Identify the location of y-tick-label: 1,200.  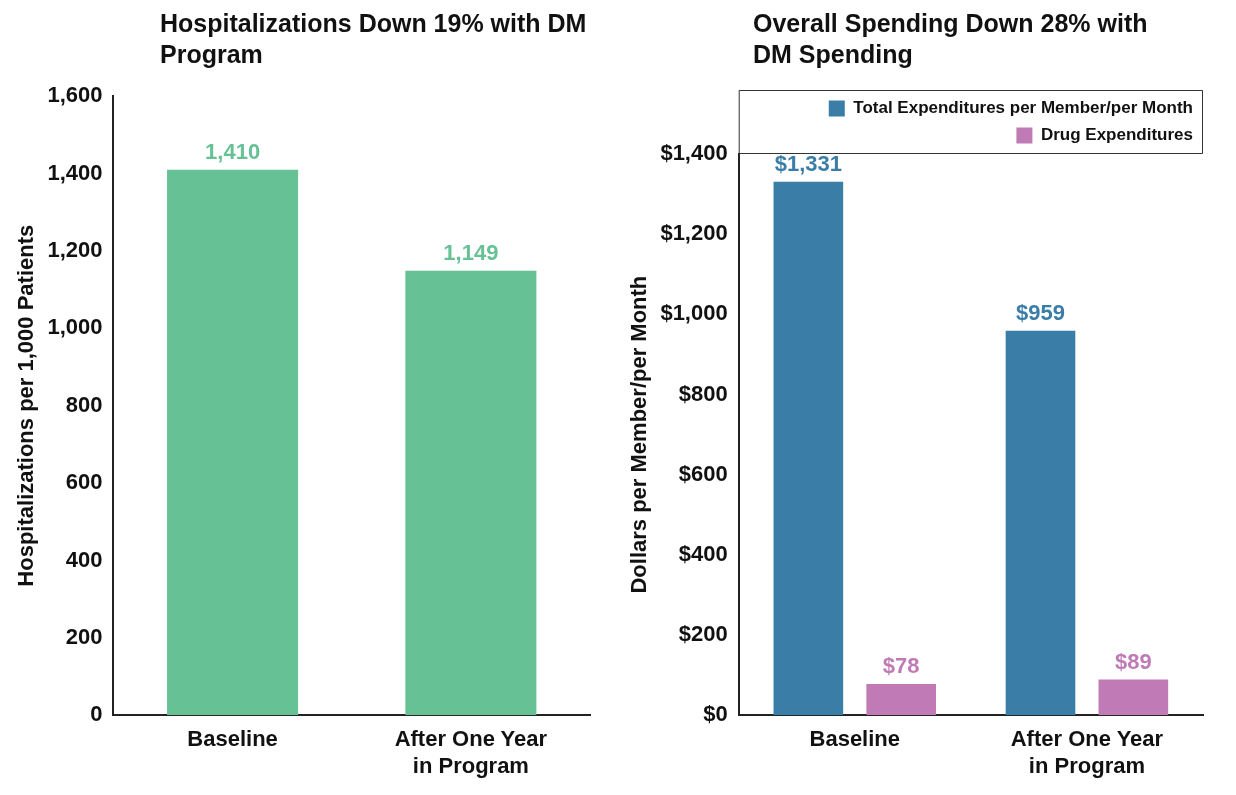
(75, 250).